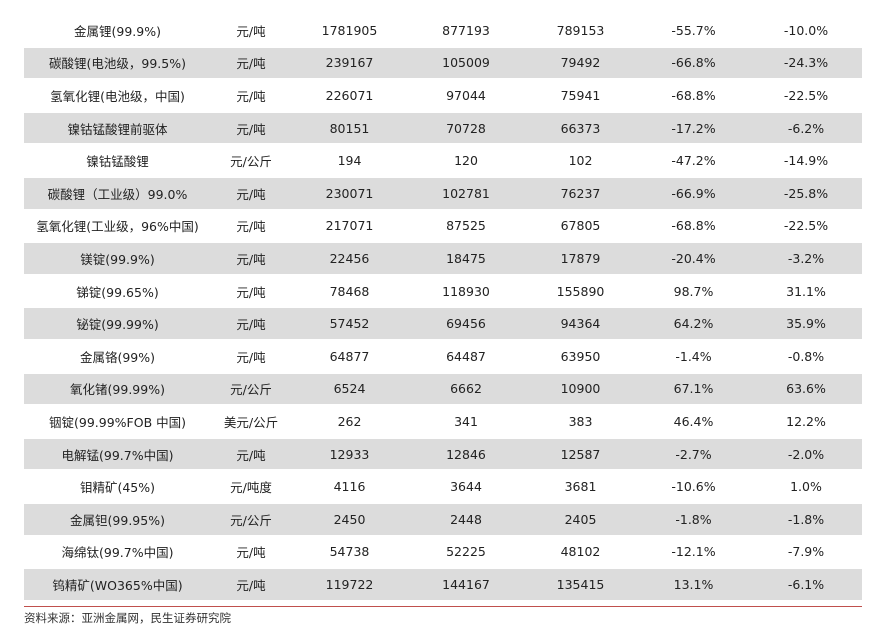 This screenshot has height=632, width=890. Describe the element at coordinates (806, 193) in the screenshot. I see `change-cell-2: -25.8%` at that location.